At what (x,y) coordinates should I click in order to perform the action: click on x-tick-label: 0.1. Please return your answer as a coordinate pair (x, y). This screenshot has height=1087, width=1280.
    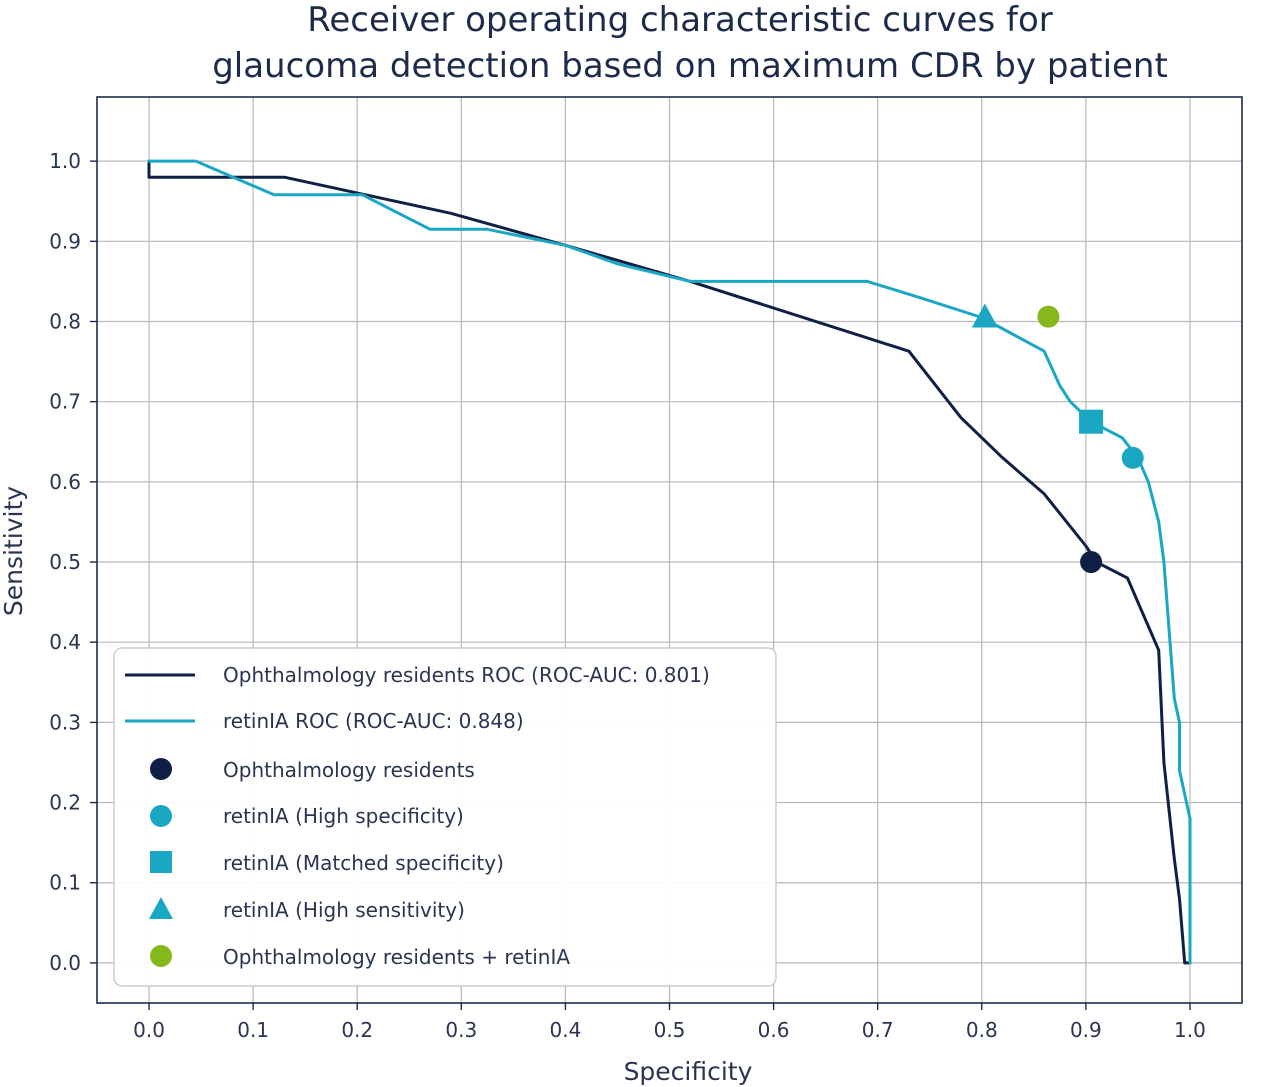
    Looking at the image, I should click on (253, 1030).